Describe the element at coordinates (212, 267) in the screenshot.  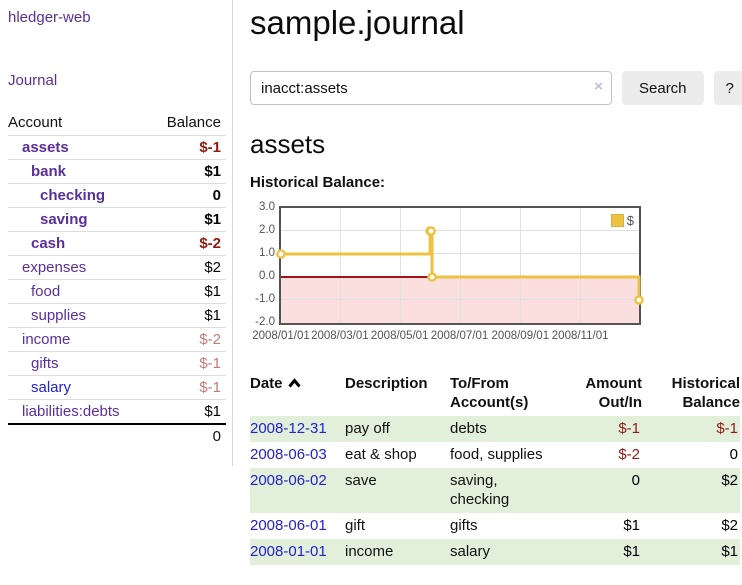
I see `account-balance: $2` at that location.